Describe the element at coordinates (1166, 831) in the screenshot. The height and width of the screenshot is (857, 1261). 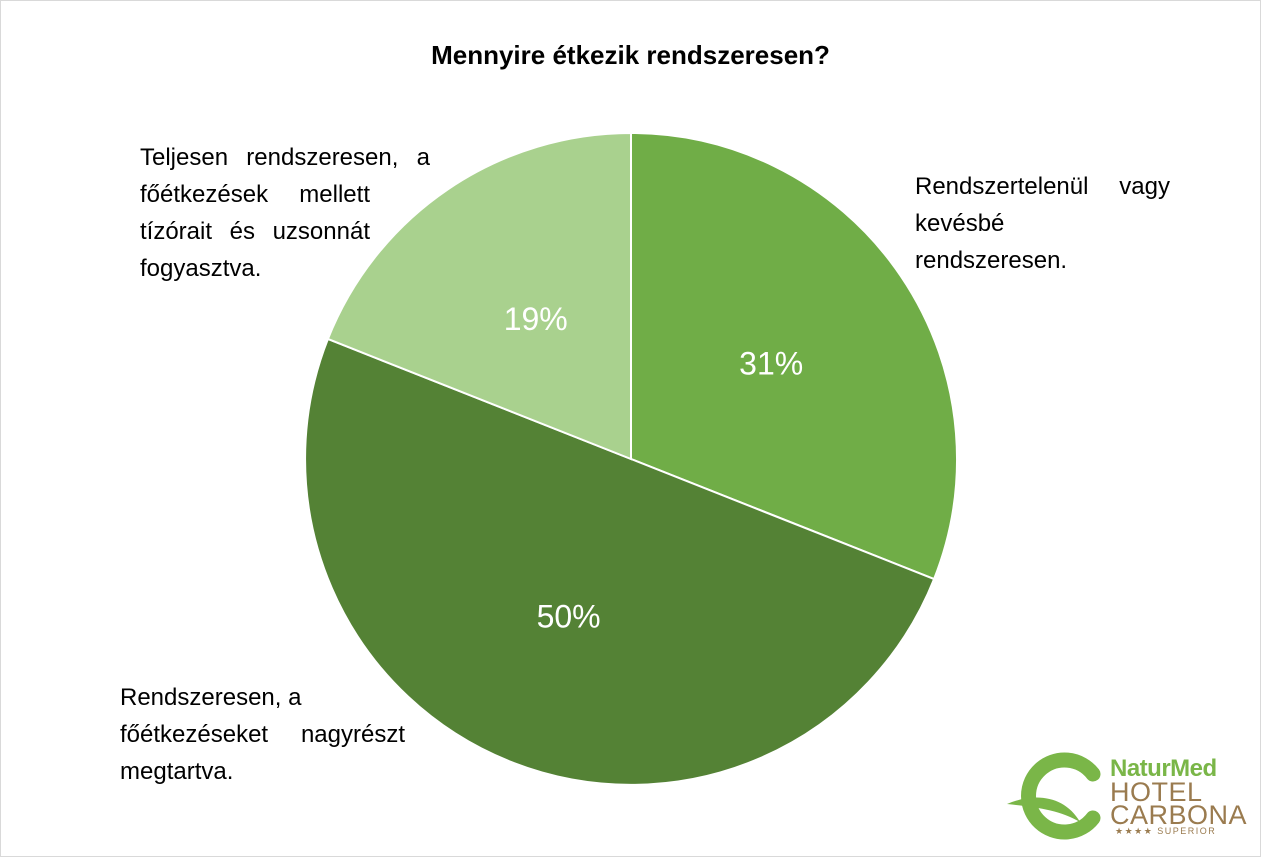
I see `logo-line-4: ★★★★ SUPERIOR` at that location.